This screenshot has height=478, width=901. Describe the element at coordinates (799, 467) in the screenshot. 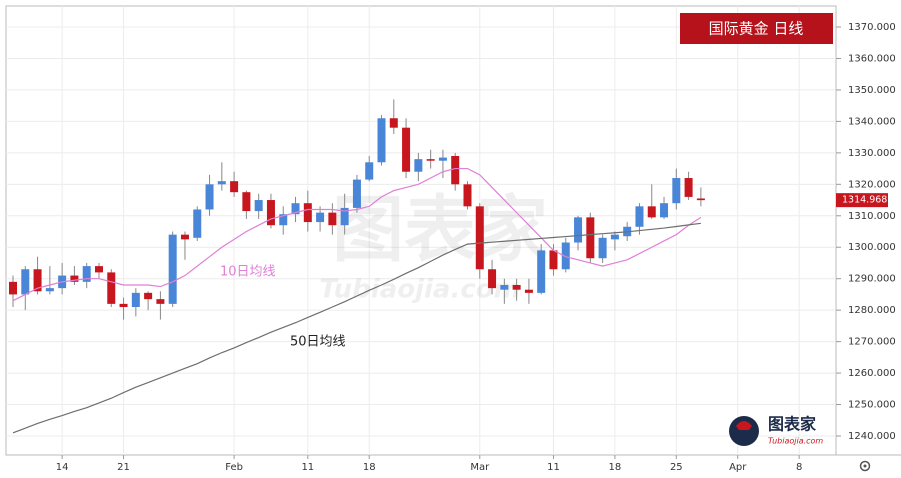

I see `x-tick-label: 8` at that location.